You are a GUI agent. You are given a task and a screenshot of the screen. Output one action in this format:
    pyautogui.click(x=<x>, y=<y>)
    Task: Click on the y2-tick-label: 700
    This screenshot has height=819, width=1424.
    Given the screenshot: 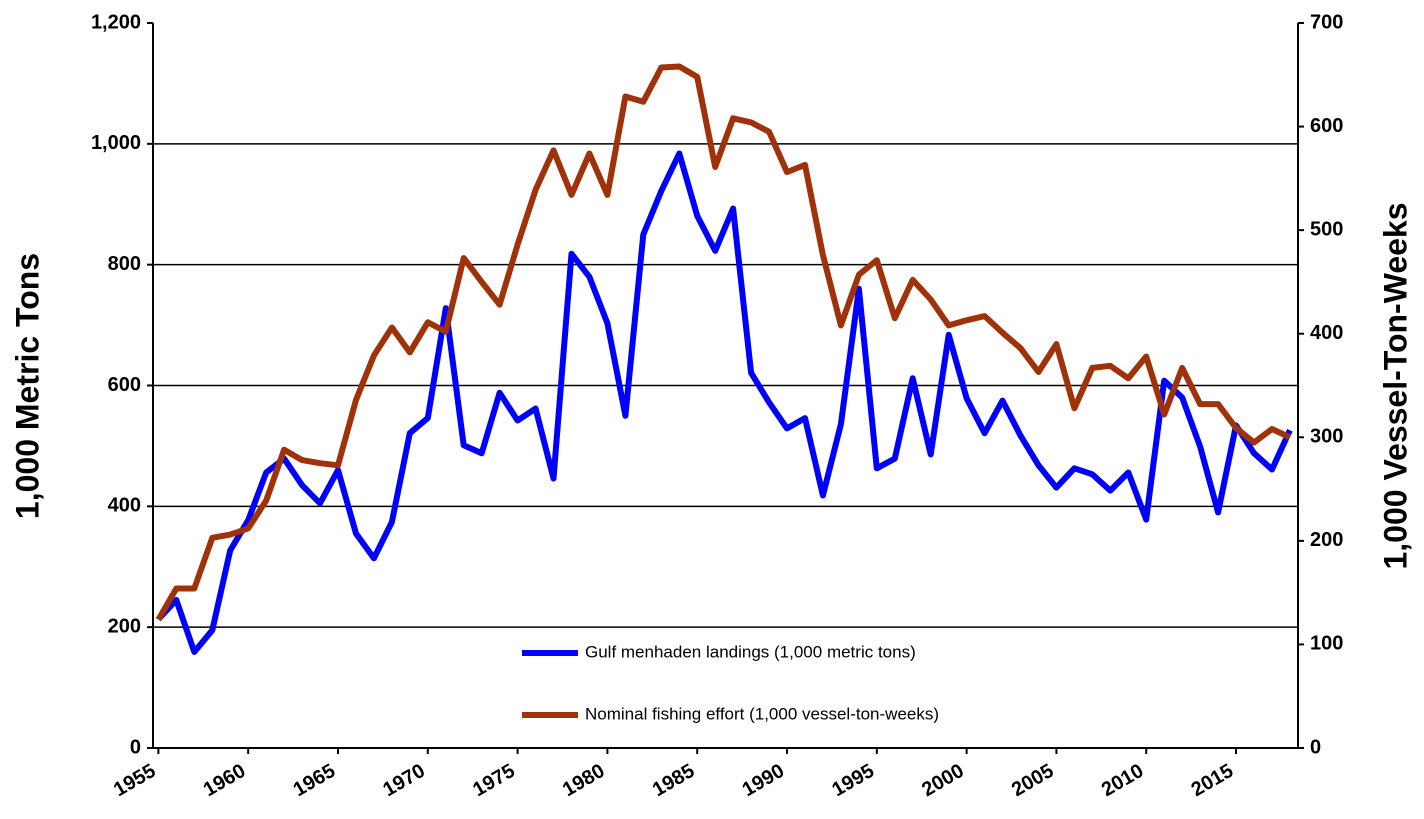 What is the action you would take?
    pyautogui.click(x=1326, y=22)
    